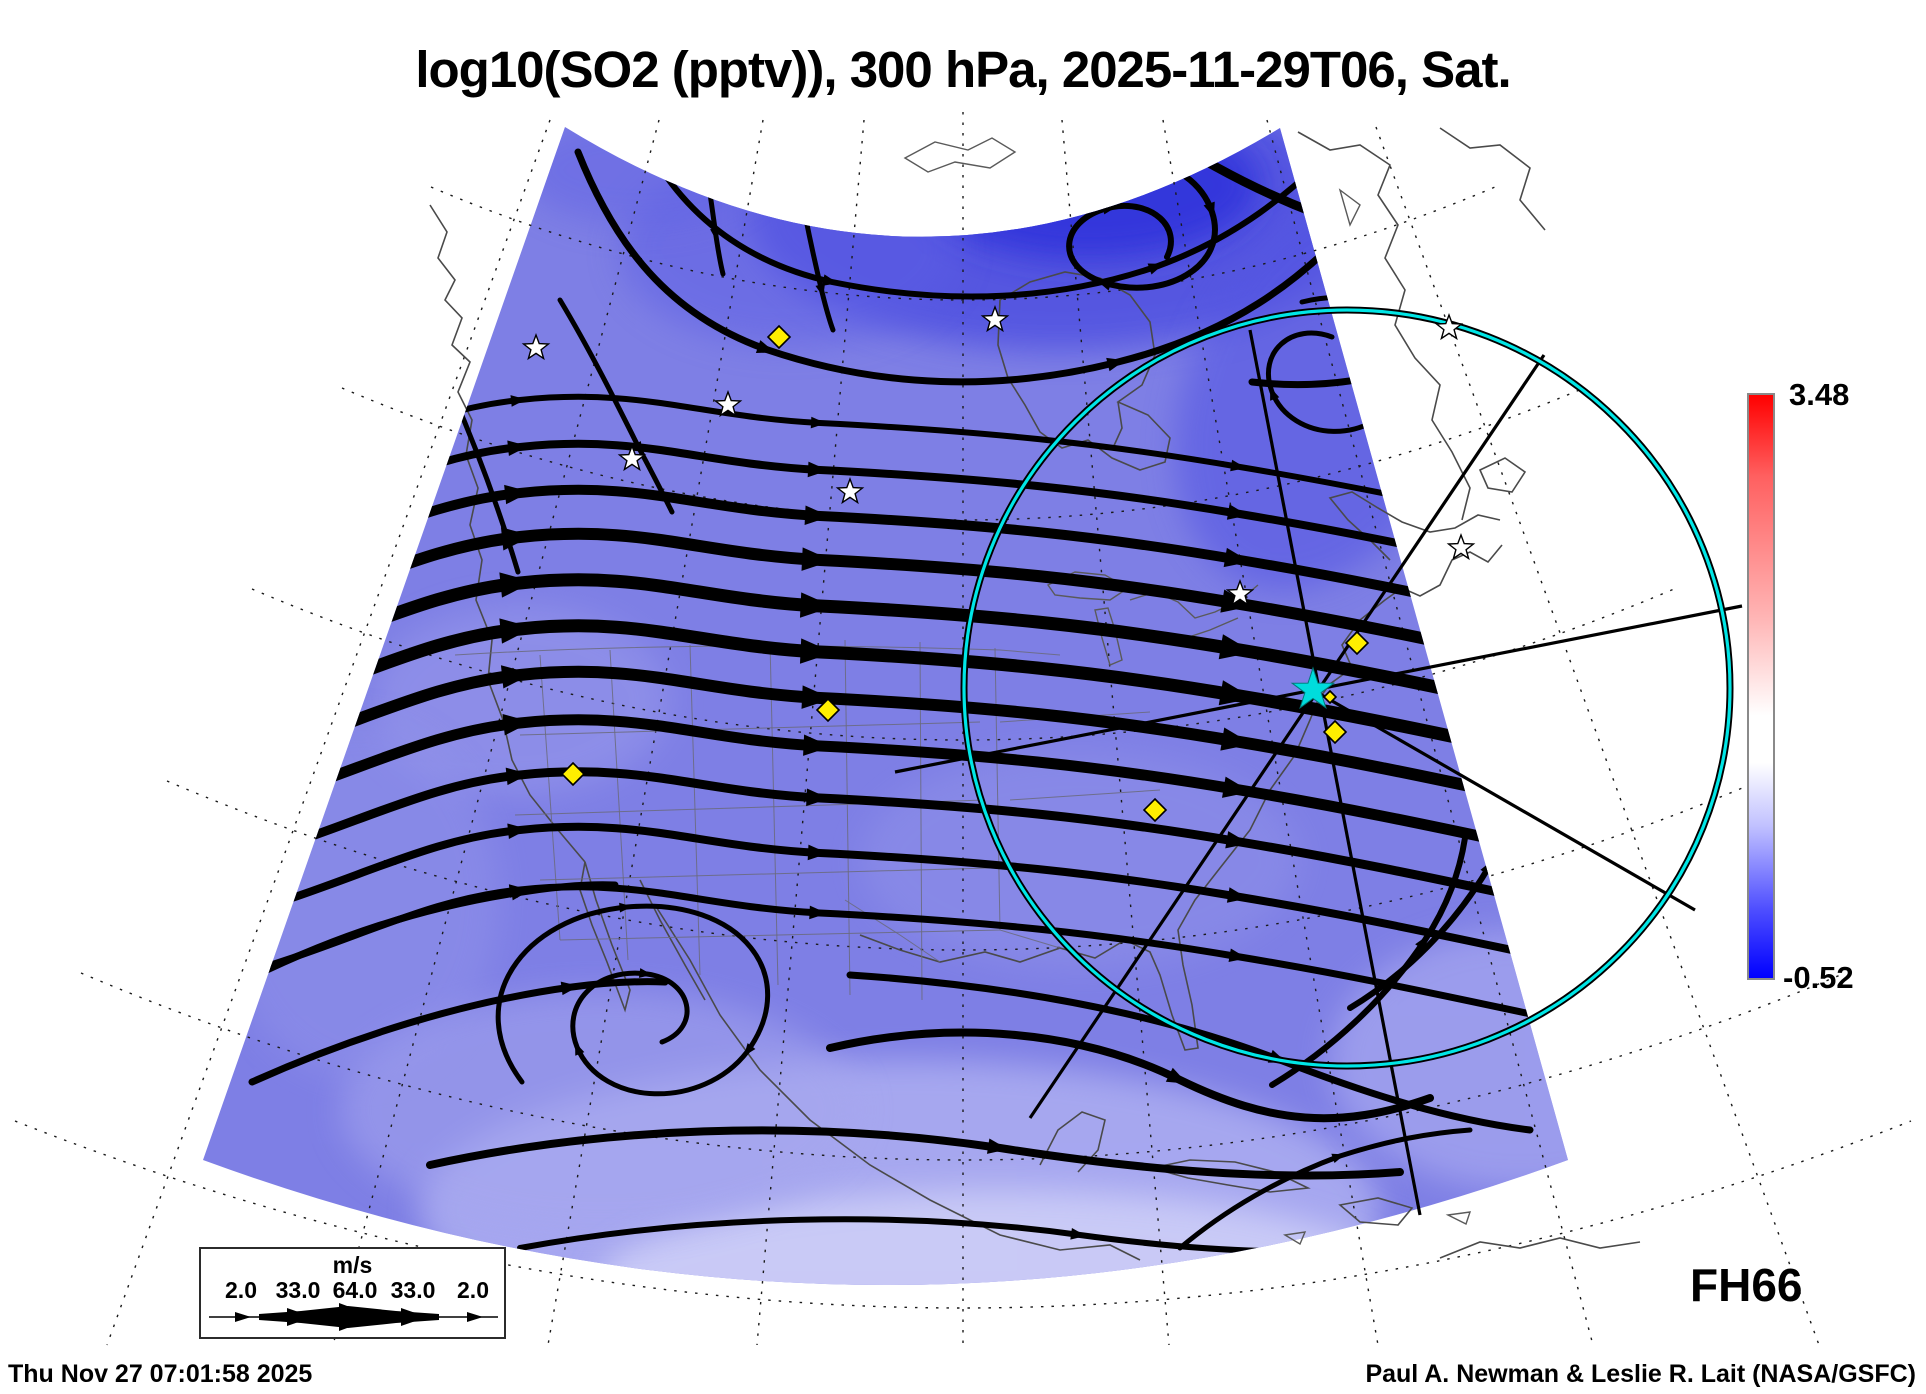 The image size is (1926, 1394). What do you see at coordinates (1746, 1285) in the screenshot?
I see `forecast-hour-label: FH66` at bounding box center [1746, 1285].